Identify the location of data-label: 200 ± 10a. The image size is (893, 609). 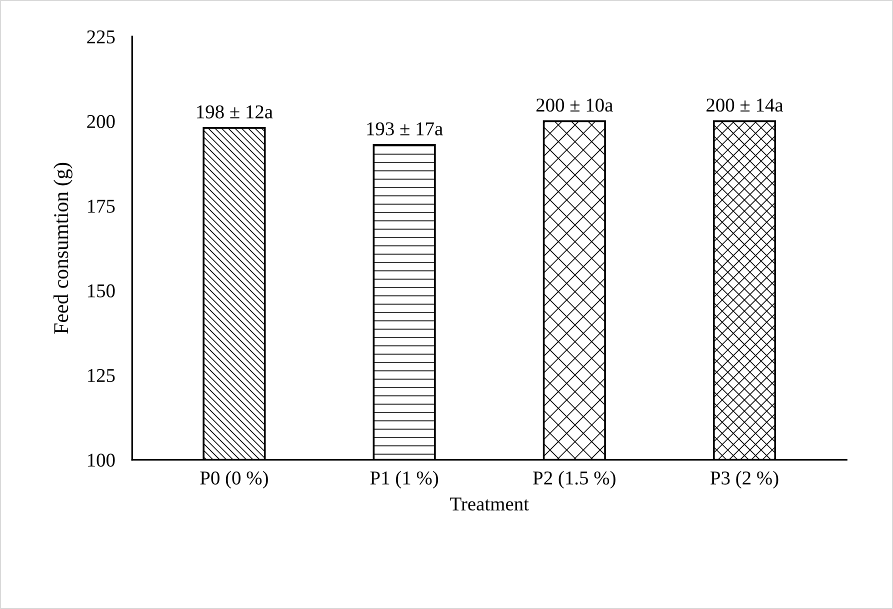
(574, 105).